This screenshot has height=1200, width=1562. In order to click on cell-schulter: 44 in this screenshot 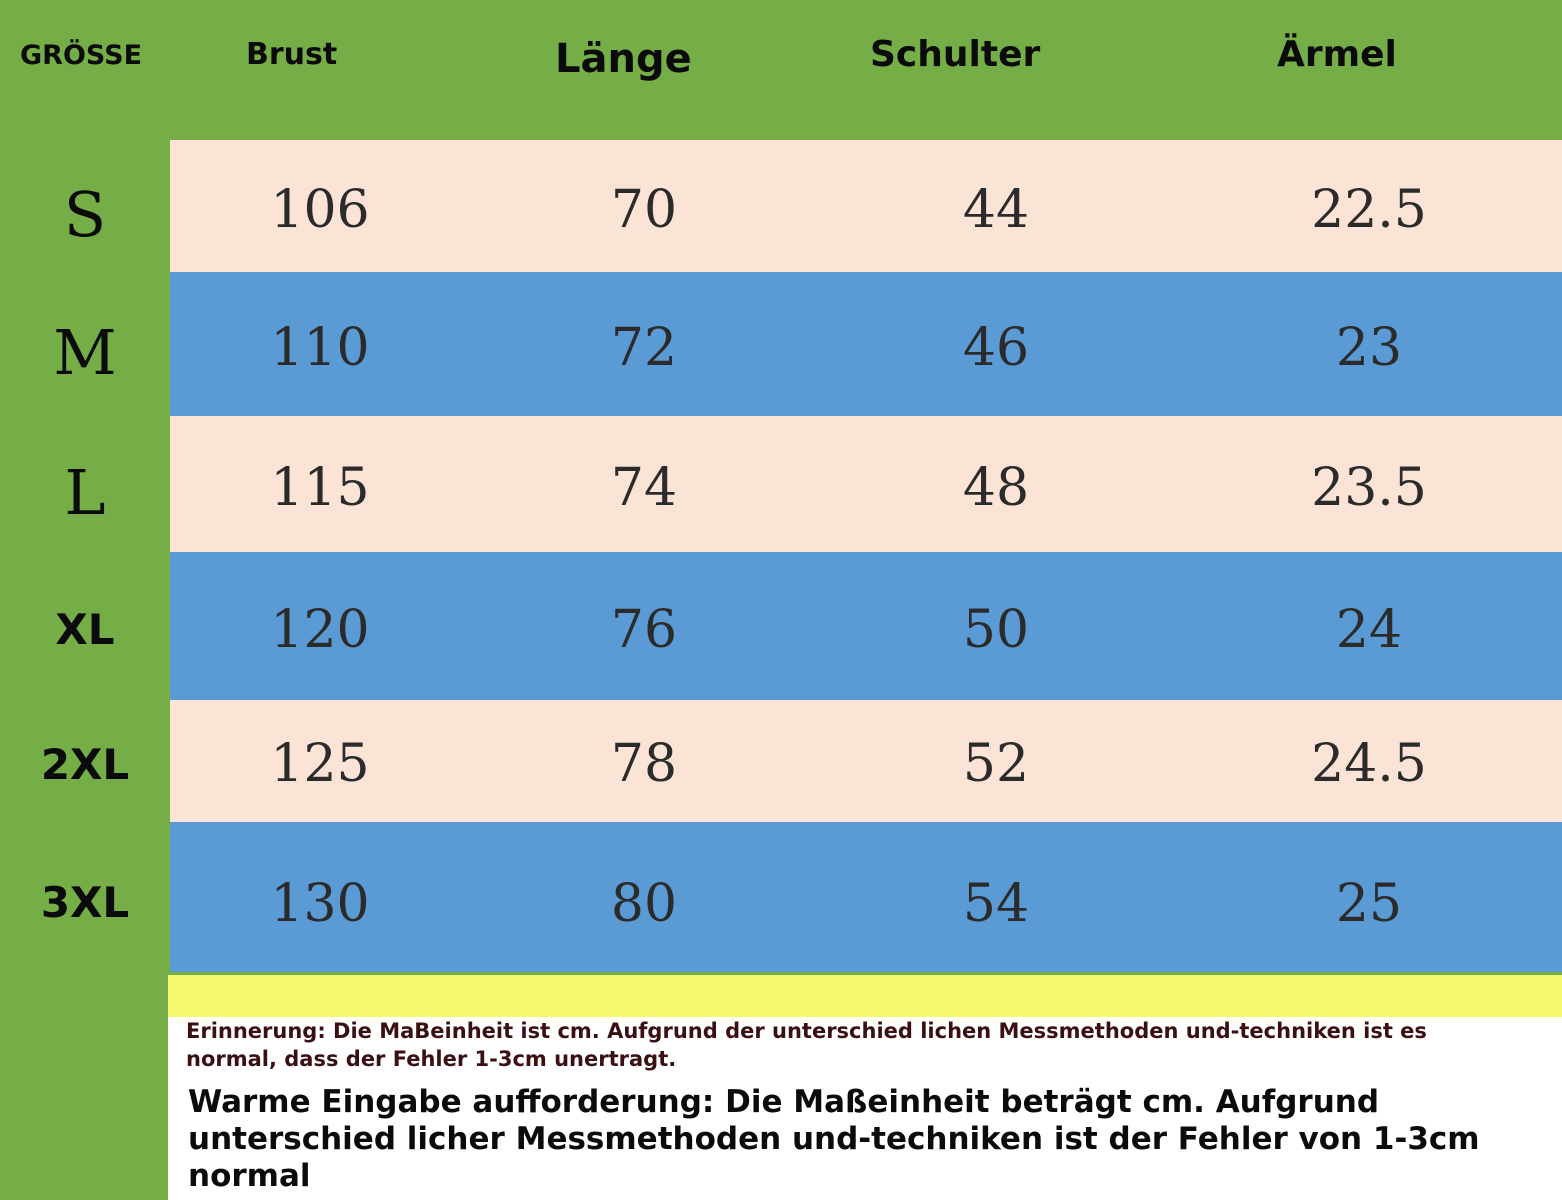, I will do `click(996, 210)`.